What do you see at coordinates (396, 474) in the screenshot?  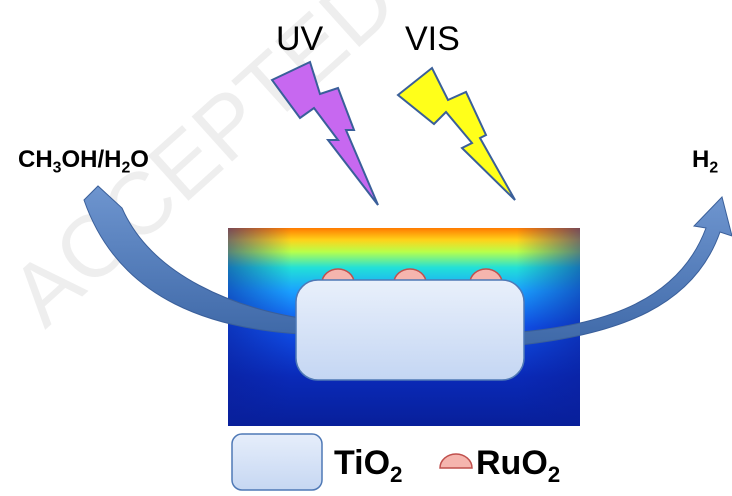 I see `legend-tio2-label-subscript: 2` at bounding box center [396, 474].